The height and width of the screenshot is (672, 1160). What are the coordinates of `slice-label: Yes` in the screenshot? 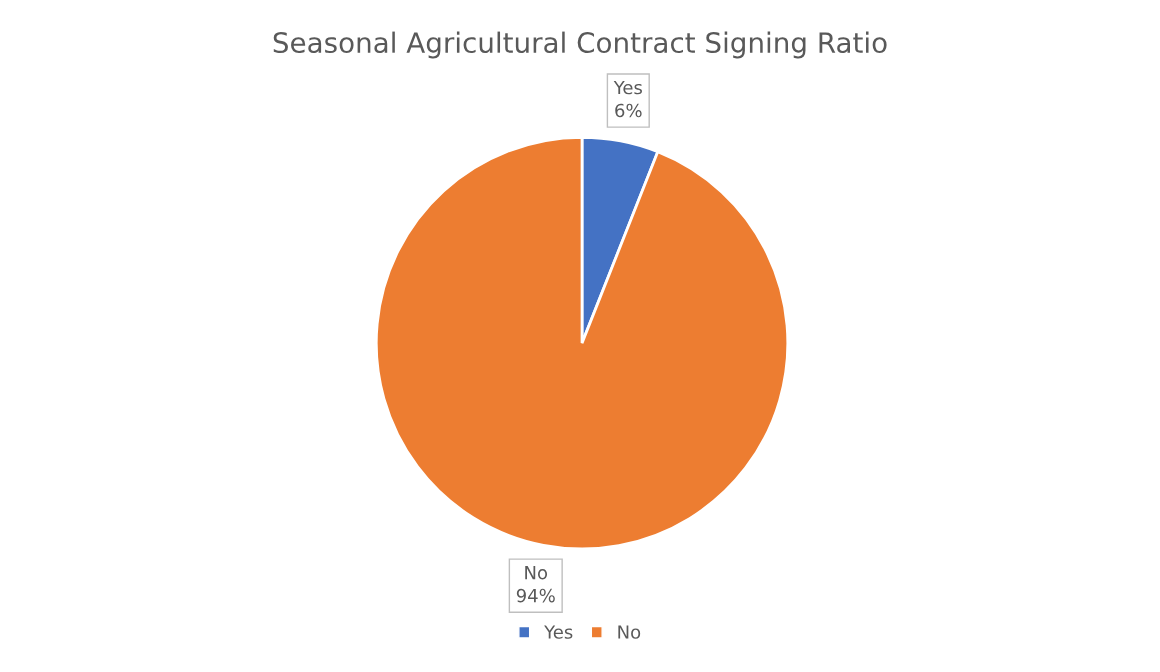 It's located at (627, 87).